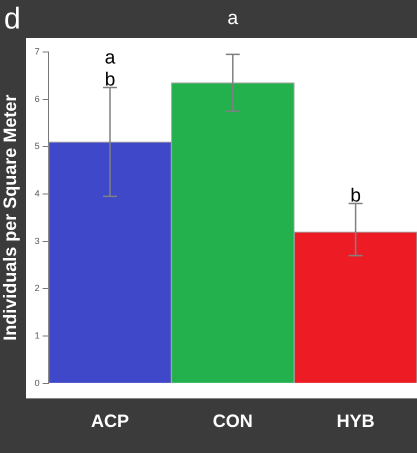 This screenshot has width=417, height=453. What do you see at coordinates (232, 421) in the screenshot?
I see `x-tick-label: CON` at bounding box center [232, 421].